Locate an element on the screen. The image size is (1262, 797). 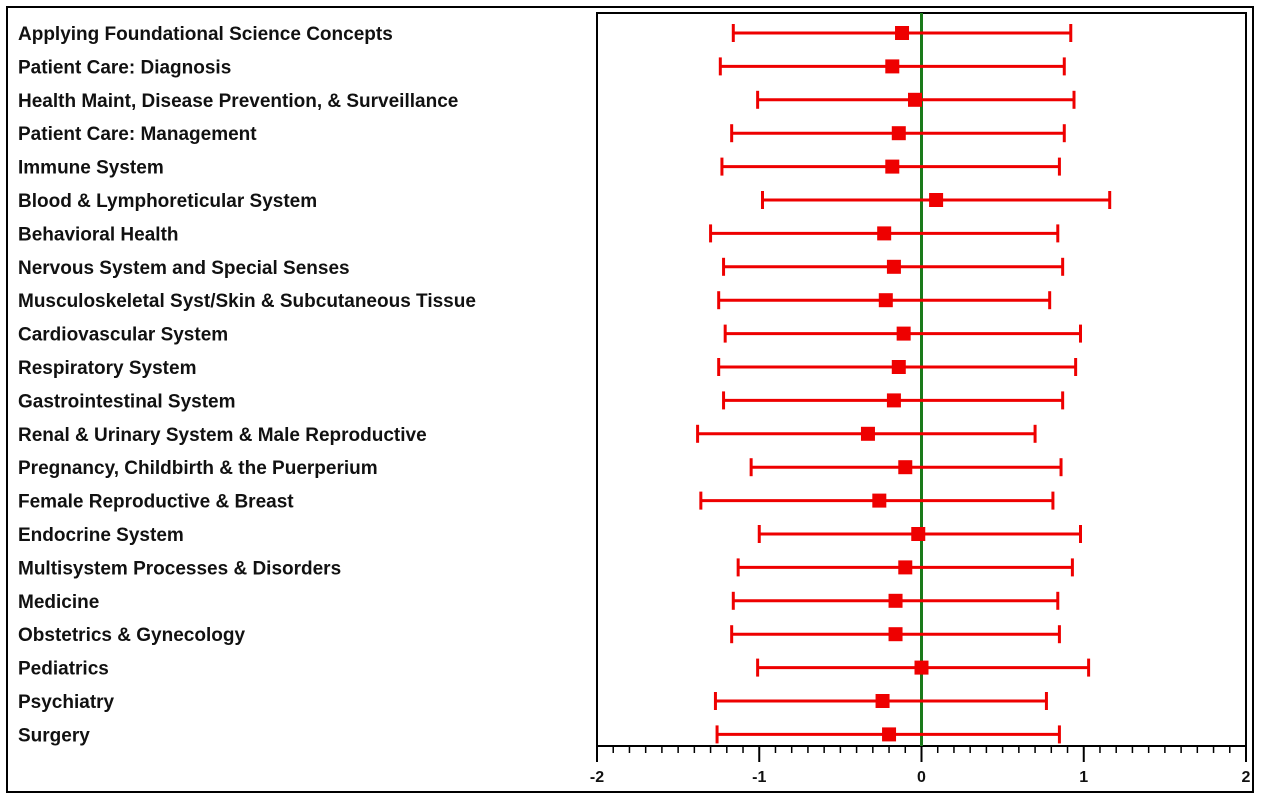
x-tick-label: -2 is located at coordinates (597, 777).